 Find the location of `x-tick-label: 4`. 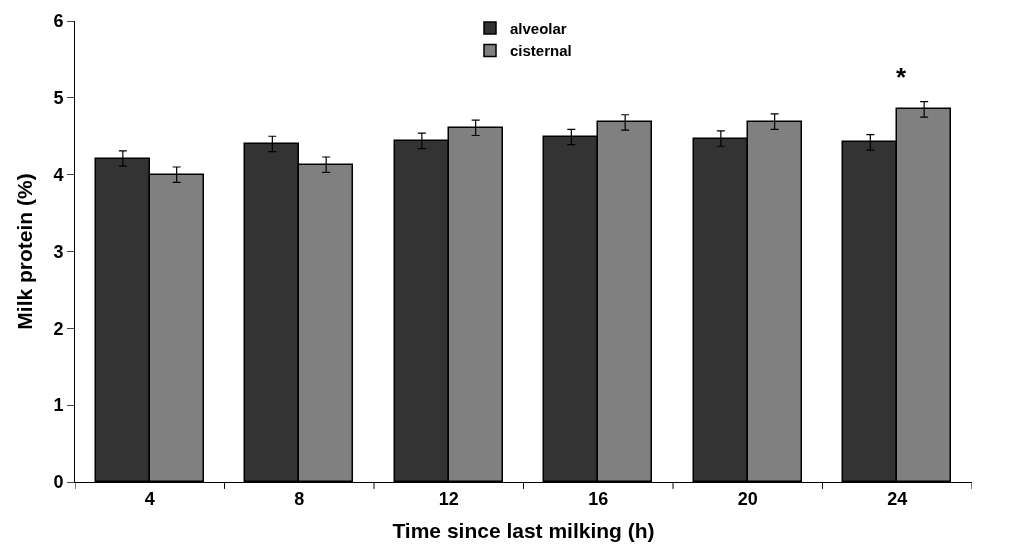

x-tick-label: 4 is located at coordinates (149, 498).